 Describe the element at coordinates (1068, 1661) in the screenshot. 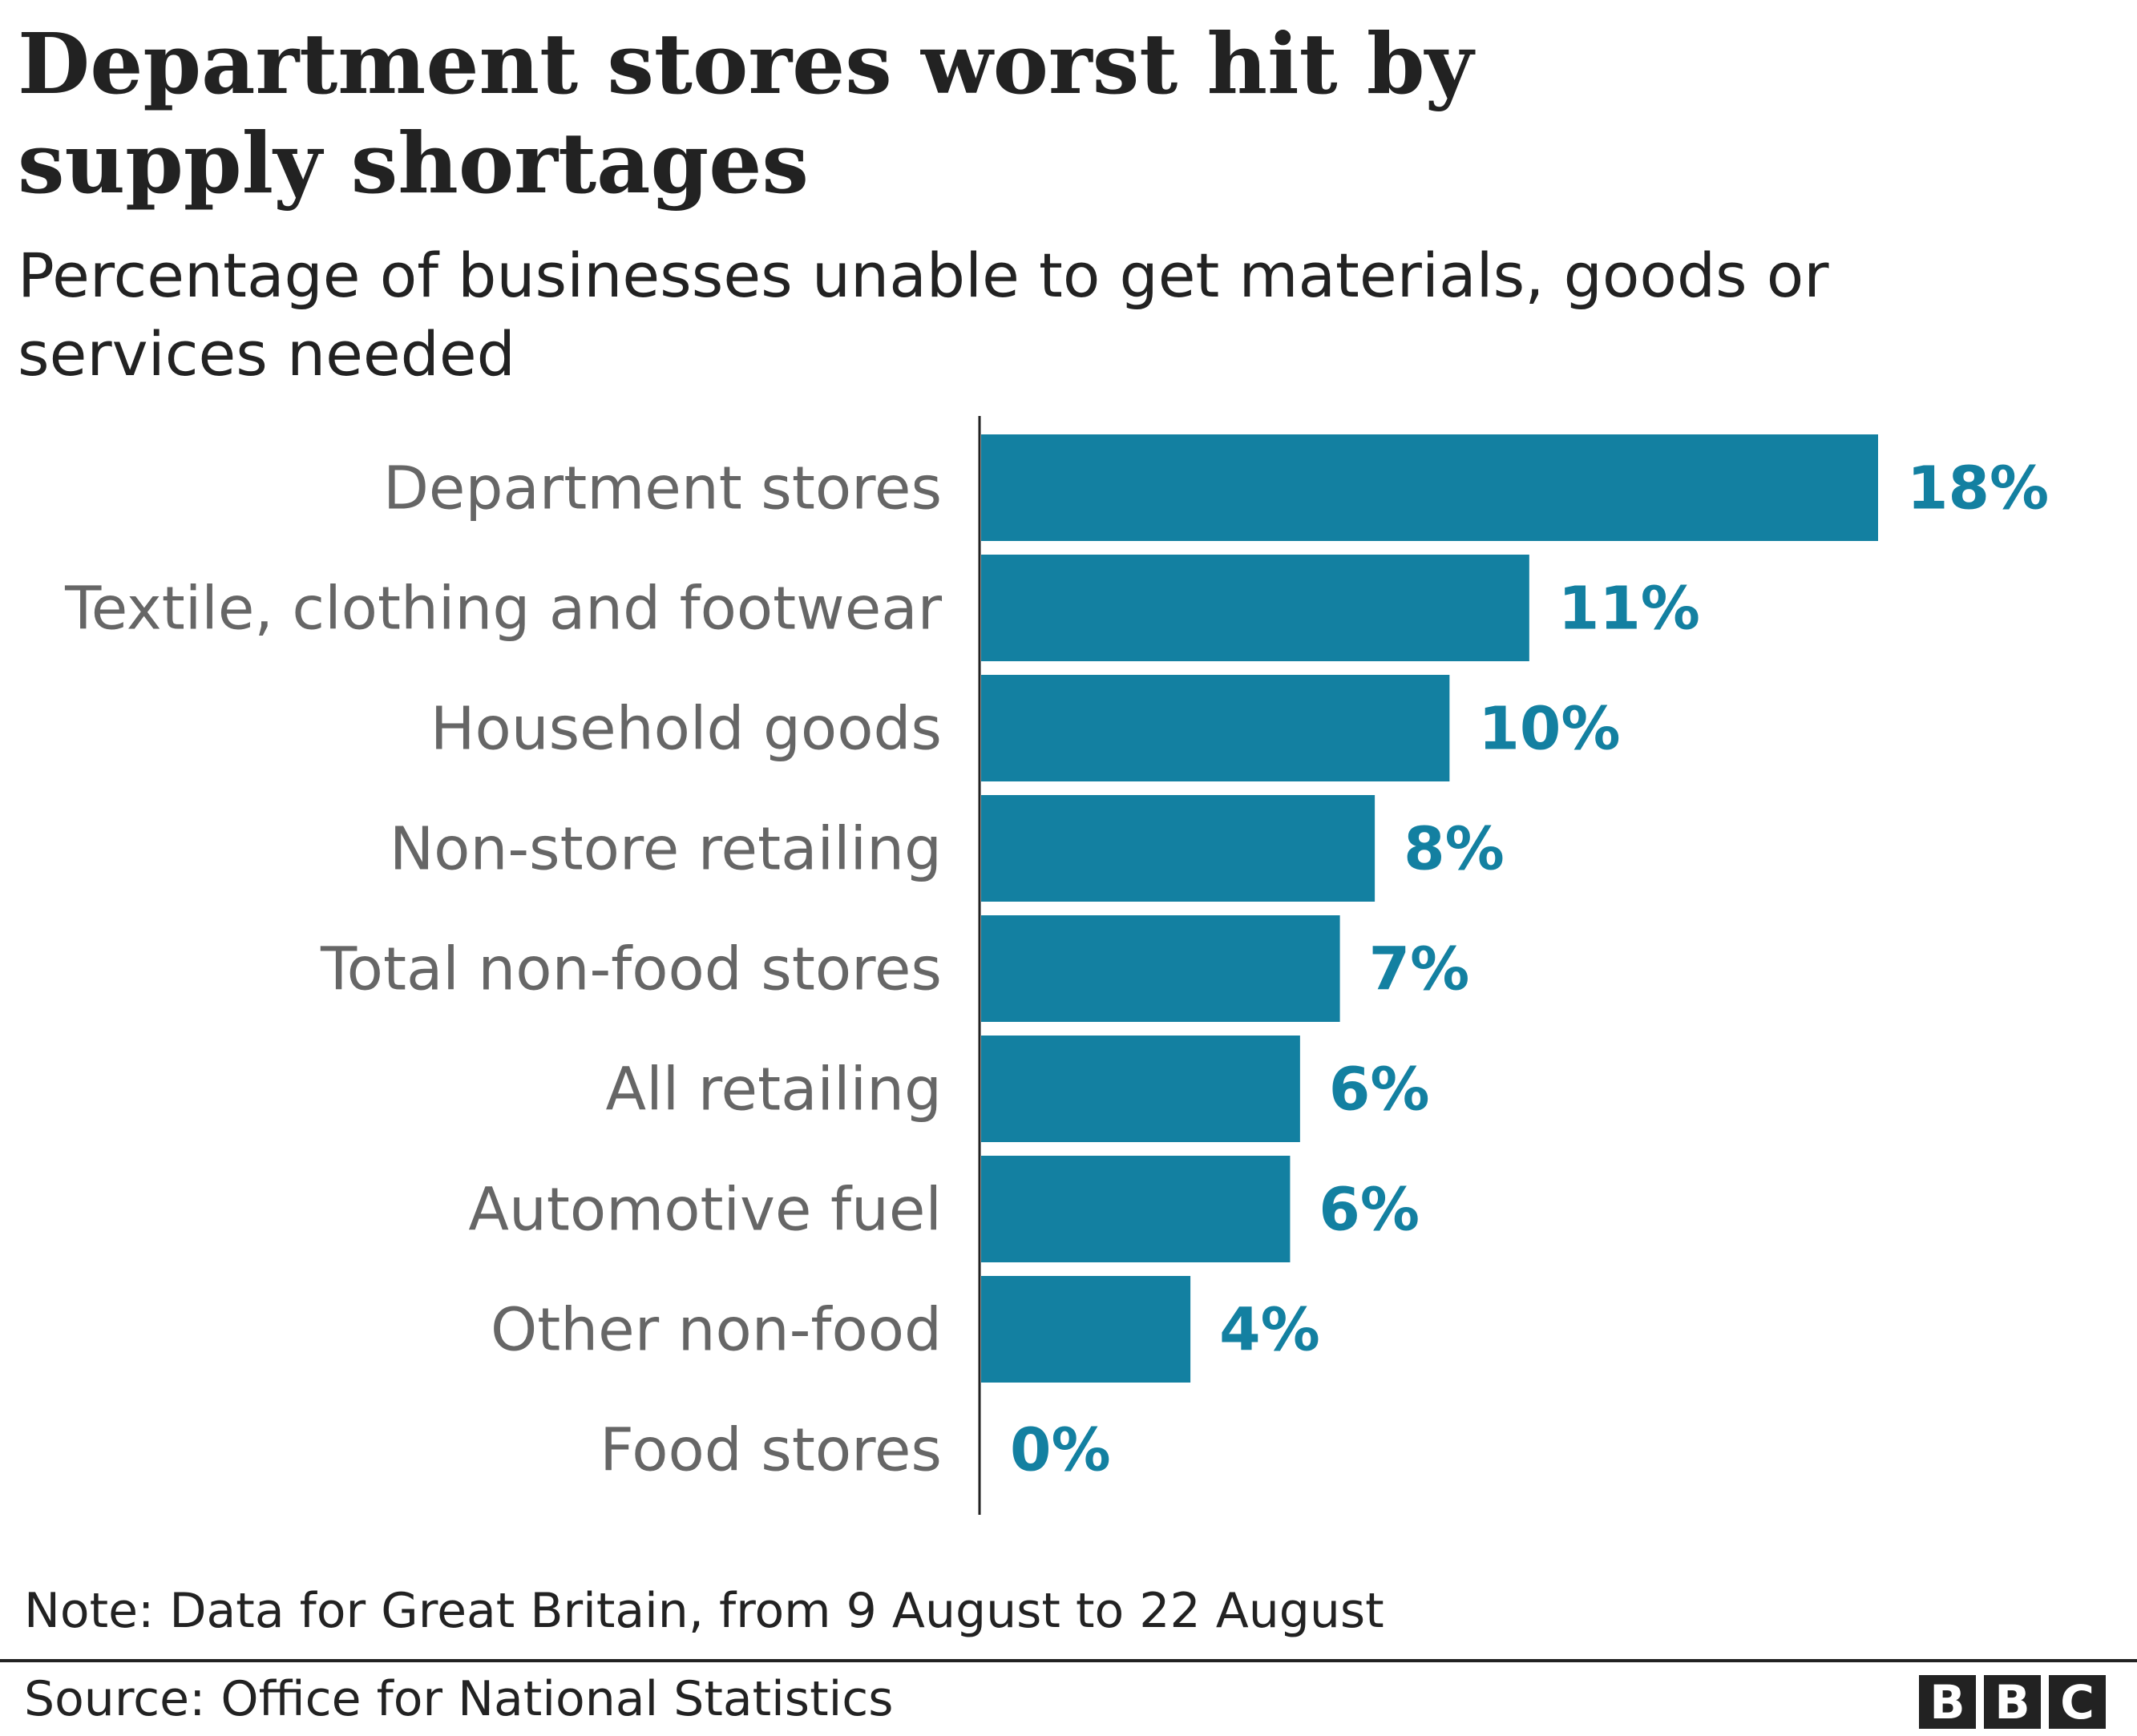

I see `footer-divider` at that location.